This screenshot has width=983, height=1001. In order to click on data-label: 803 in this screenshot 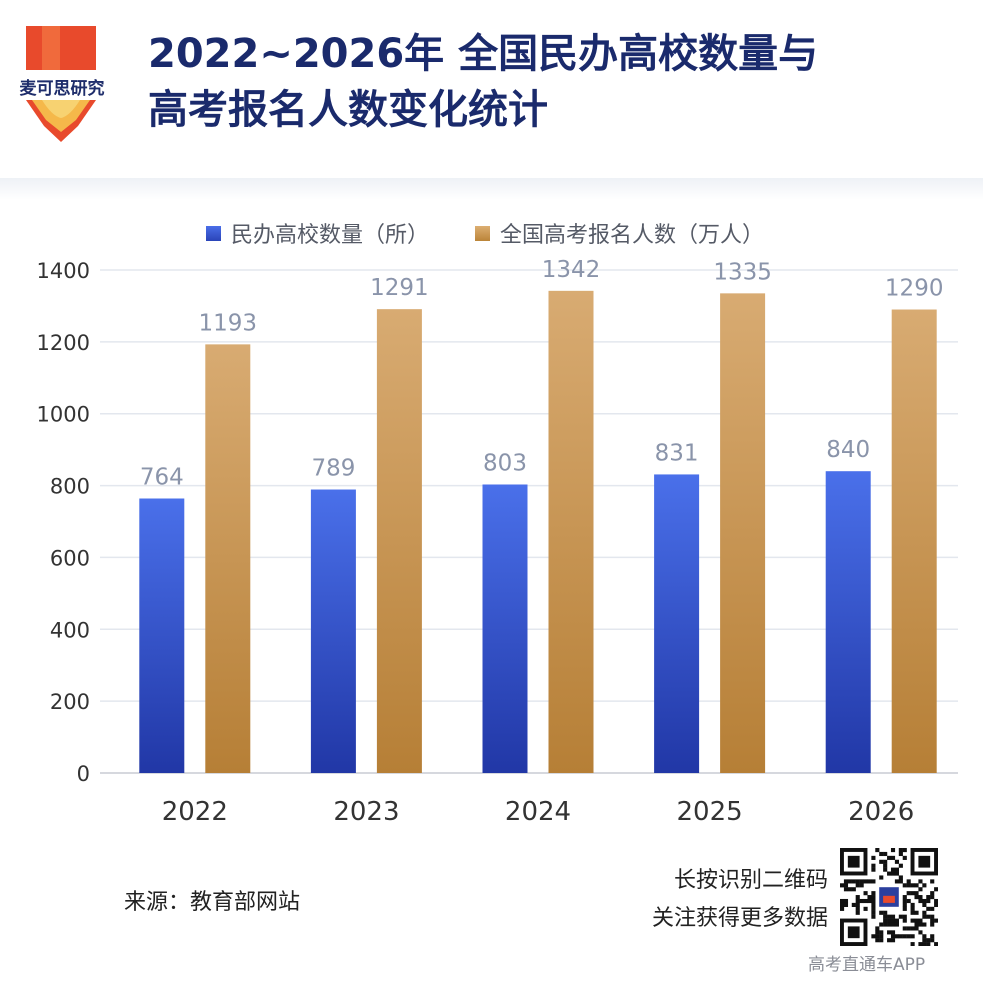, I will do `click(505, 463)`.